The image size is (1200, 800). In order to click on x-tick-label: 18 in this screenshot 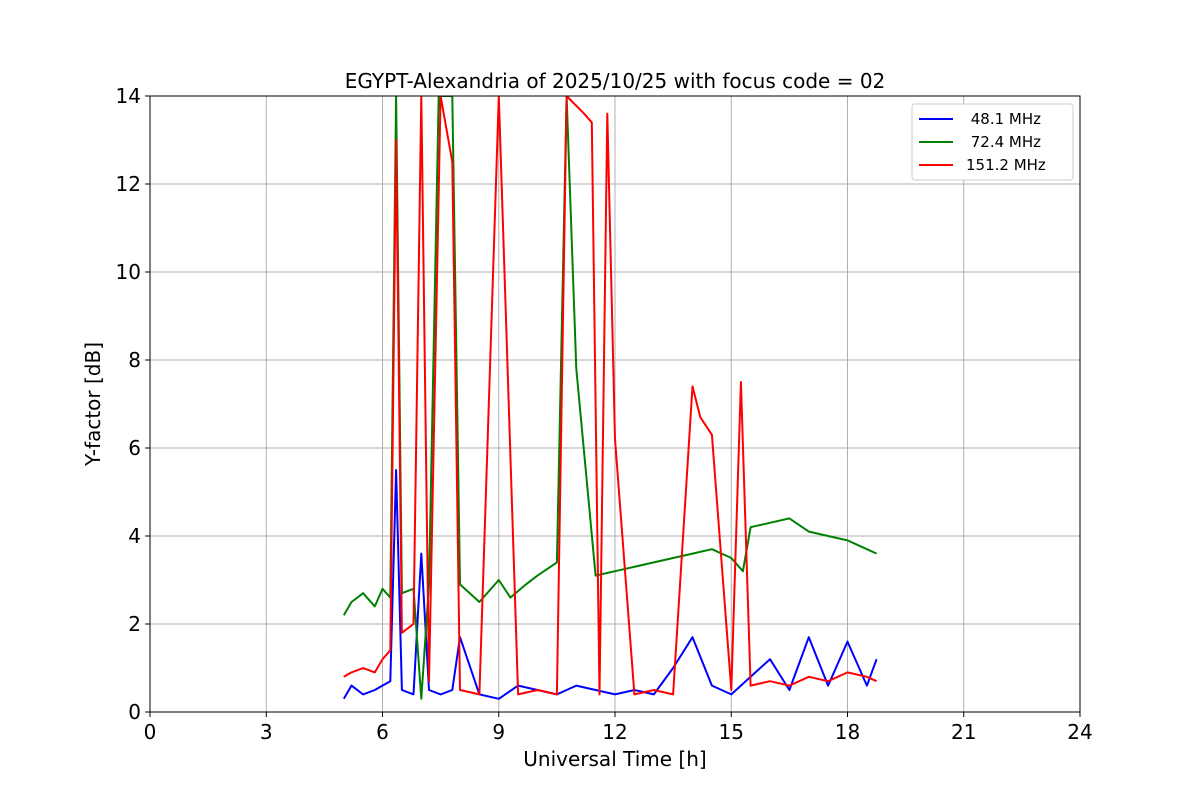, I will do `click(847, 732)`.